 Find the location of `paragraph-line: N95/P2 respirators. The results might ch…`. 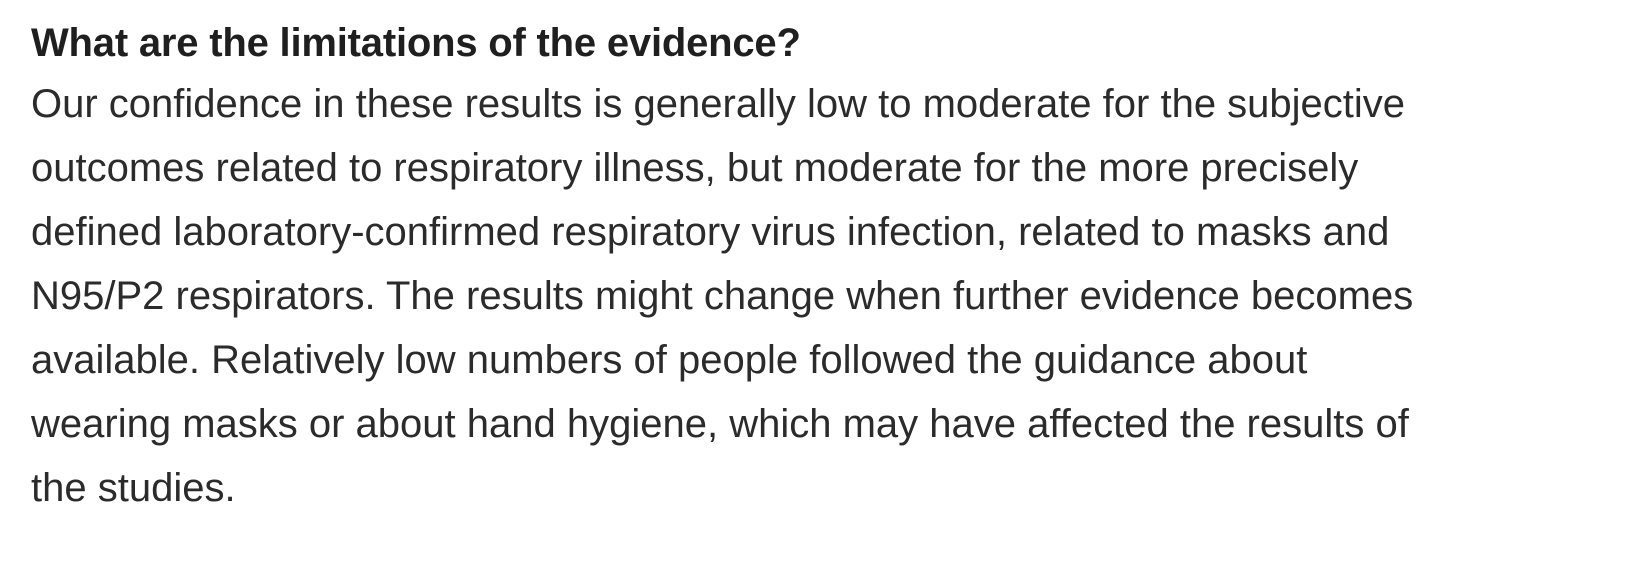

paragraph-line: N95/P2 respirators. The results might ch… is located at coordinates (722, 296).